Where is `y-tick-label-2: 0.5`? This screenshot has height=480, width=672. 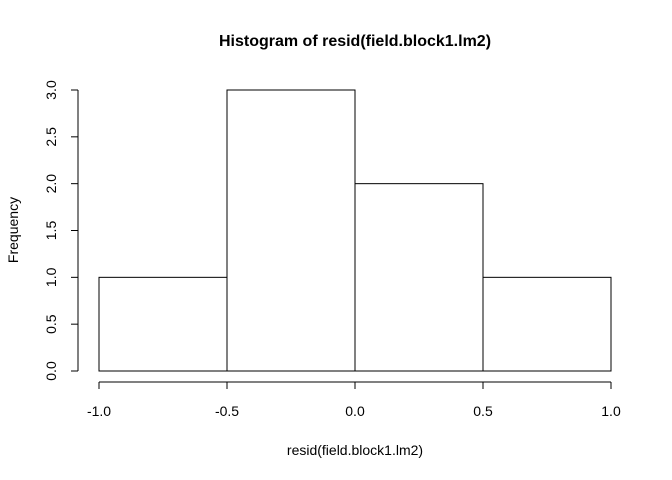
y-tick-label-2: 0.5 is located at coordinates (51, 324).